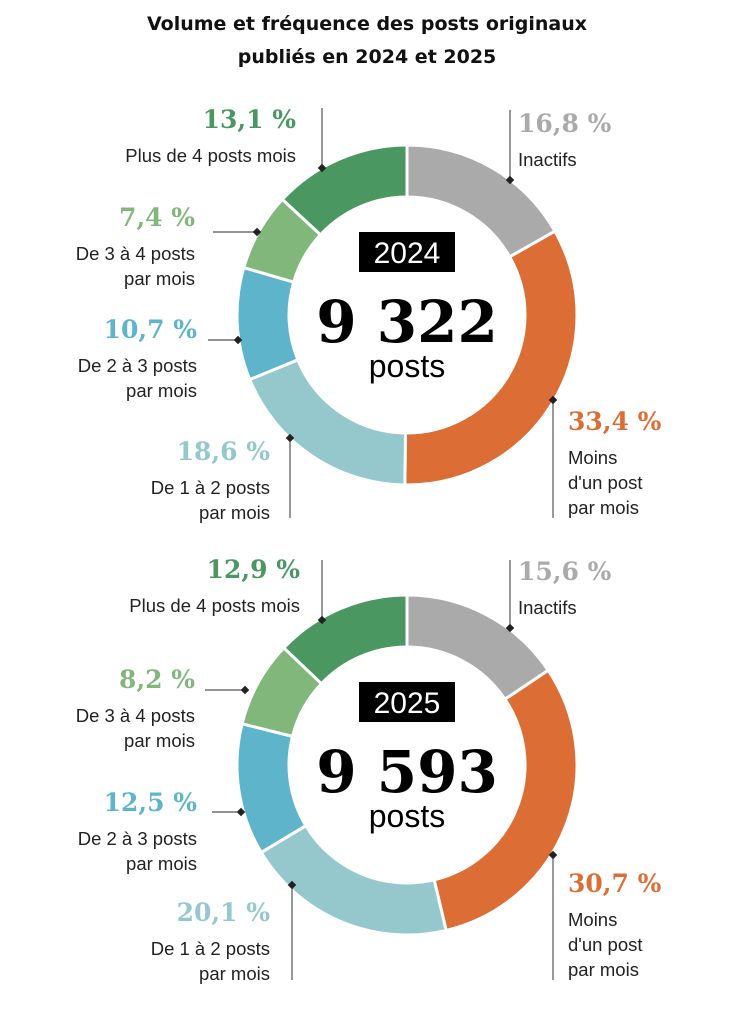 This screenshot has height=1024, width=734. What do you see at coordinates (151, 329) in the screenshot?
I see `percent-label: 10,7 %` at bounding box center [151, 329].